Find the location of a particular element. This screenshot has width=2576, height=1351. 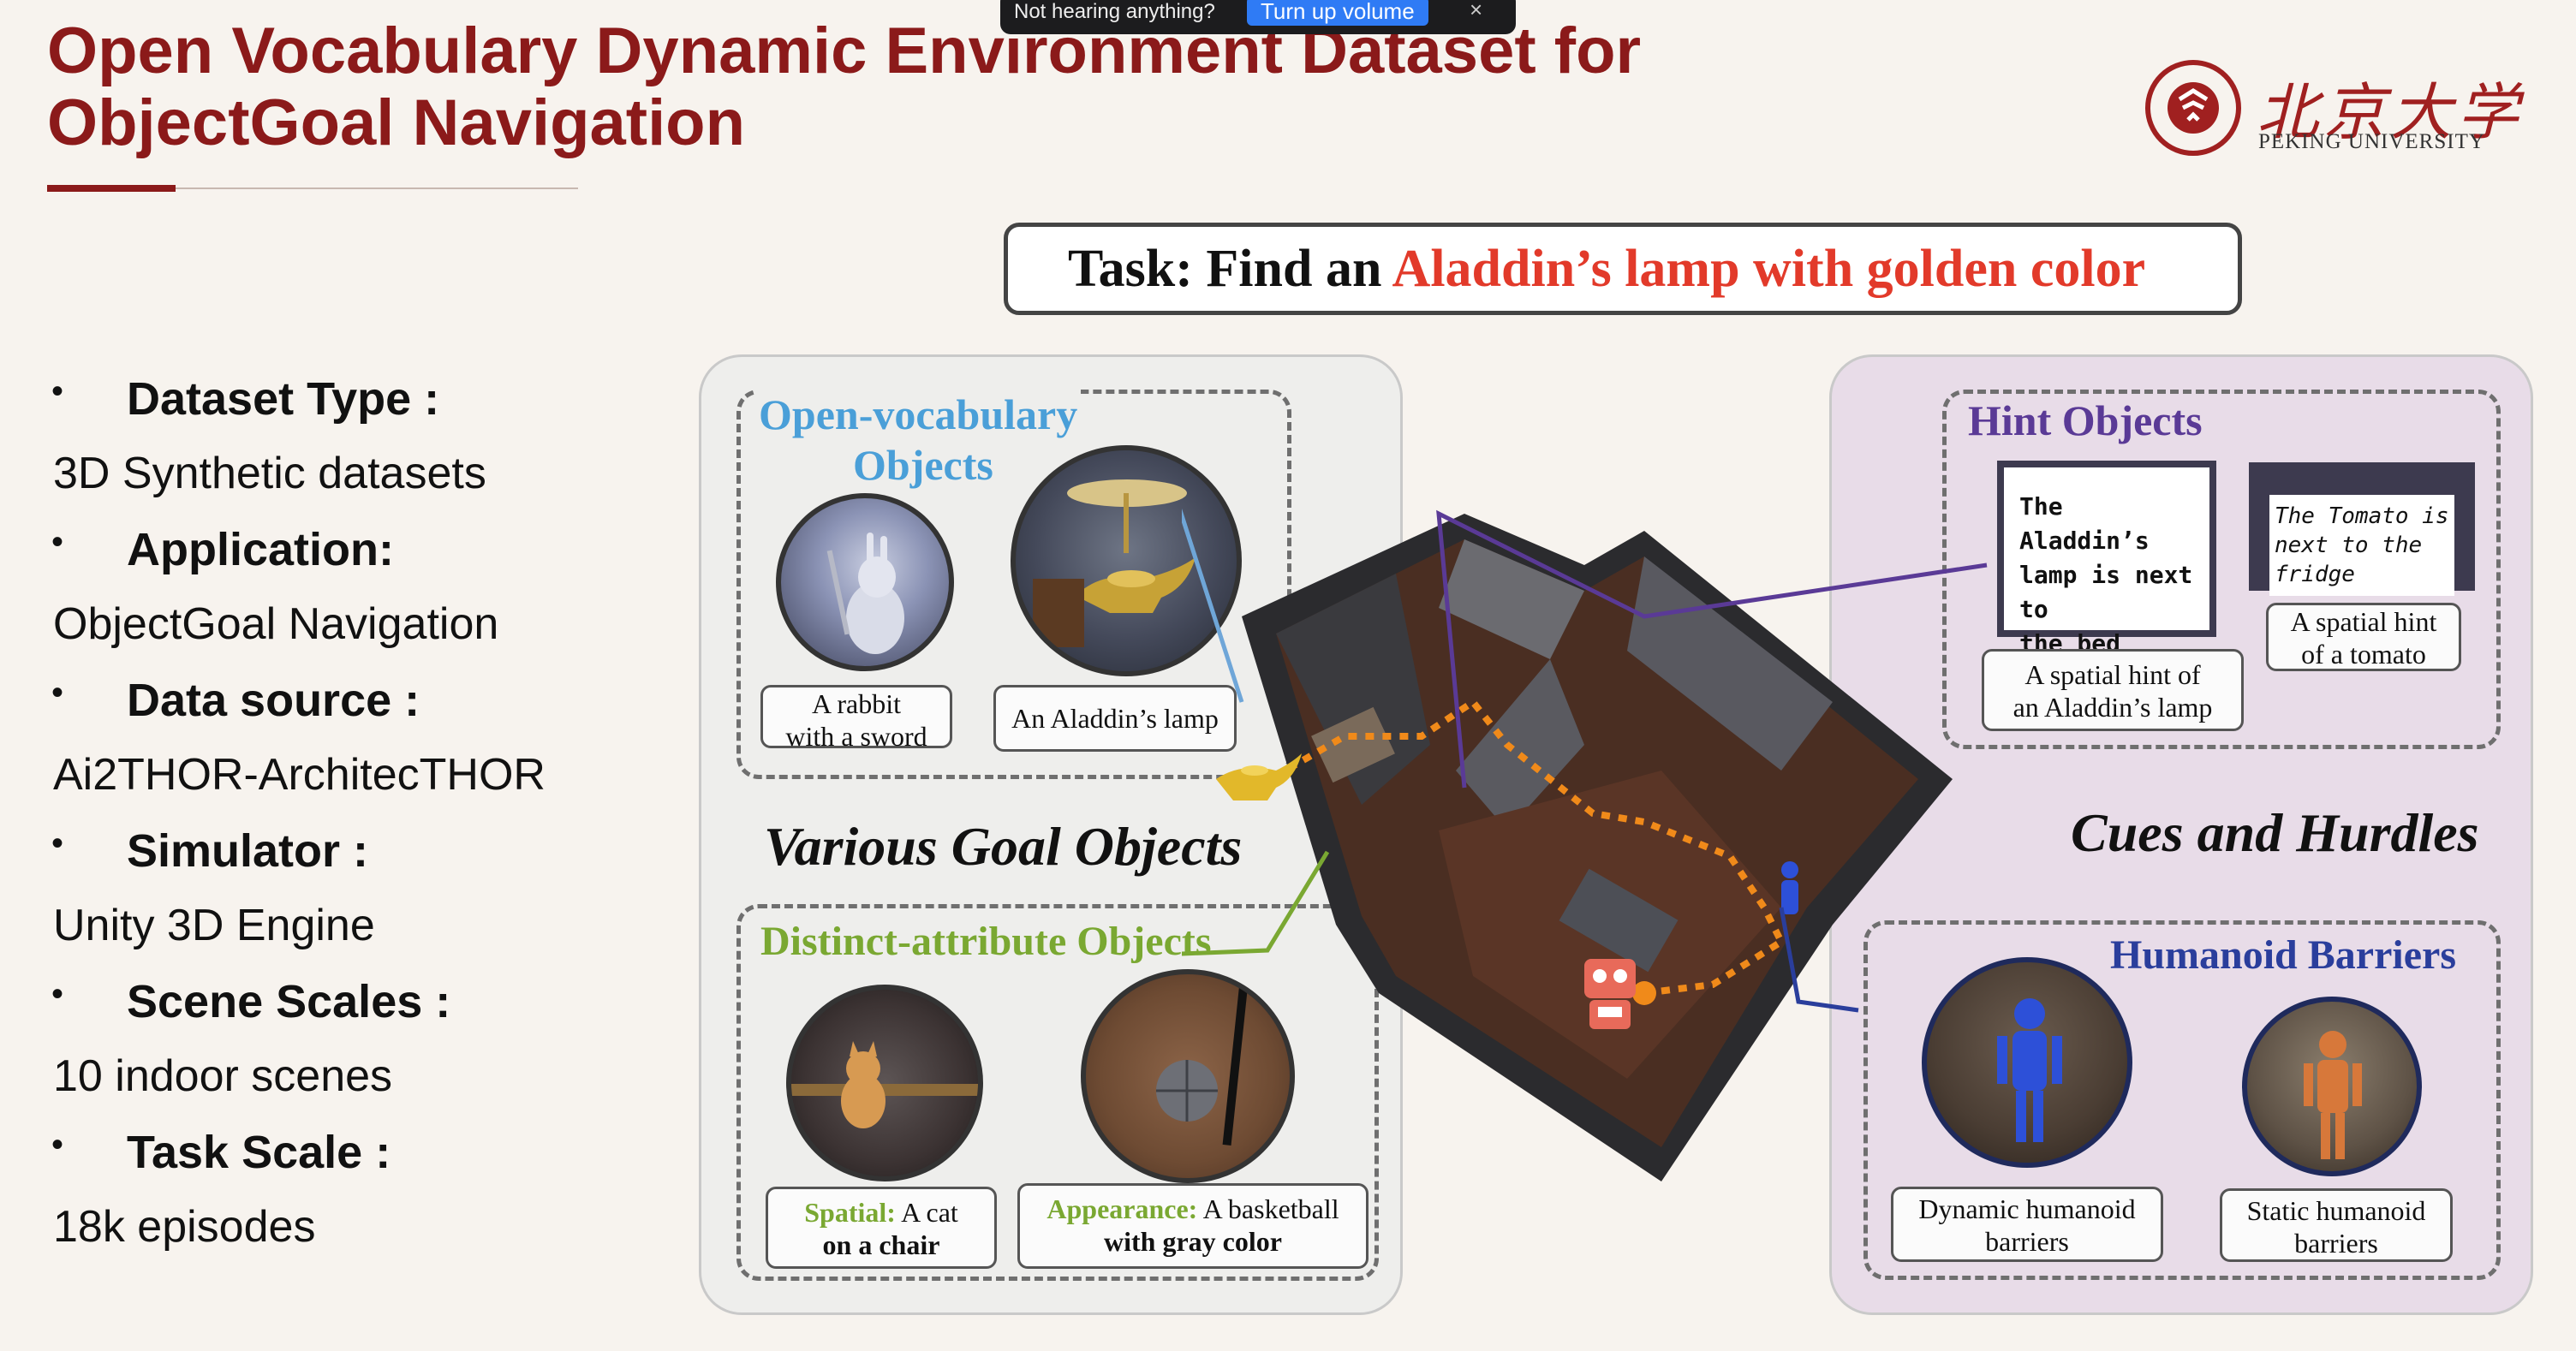

fact-value: 3D Synthetic datasets is located at coordinates (269, 473).